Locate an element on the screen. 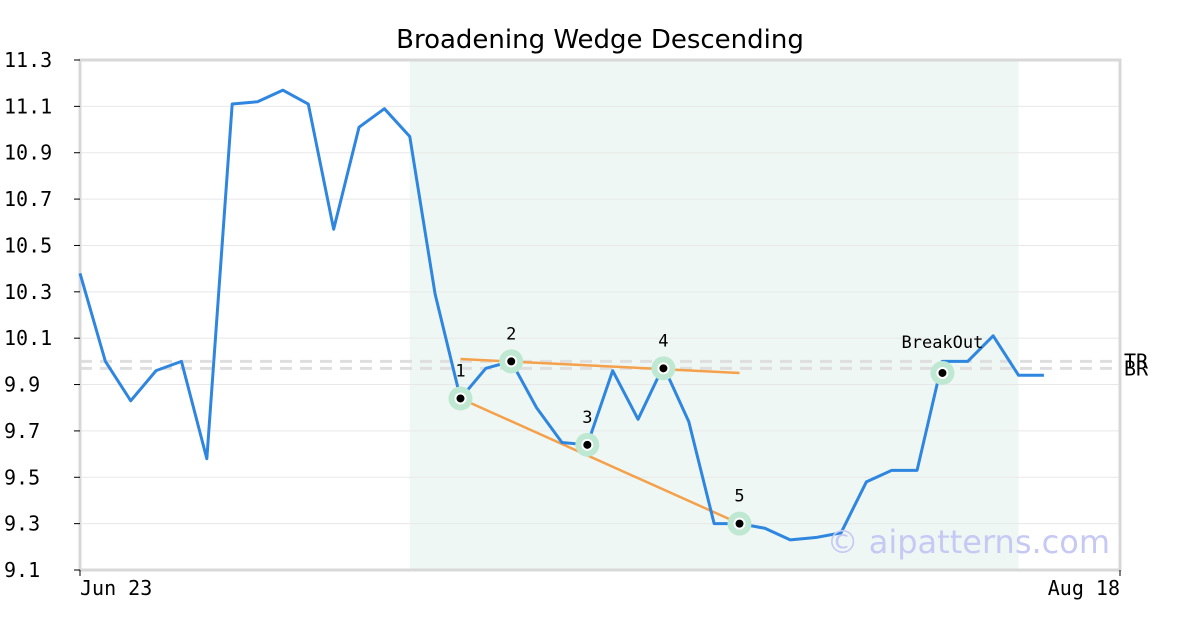  y-tick-label: 10.7 is located at coordinates (28, 199).